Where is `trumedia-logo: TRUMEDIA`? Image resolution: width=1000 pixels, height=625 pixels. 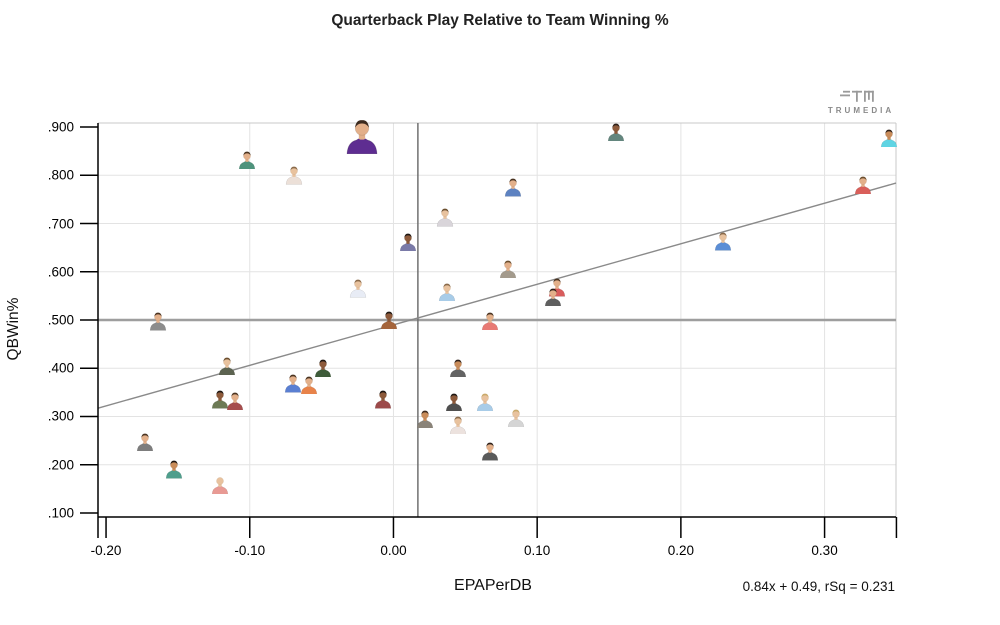
trumedia-logo: TRUMEDIA is located at coordinates (861, 101).